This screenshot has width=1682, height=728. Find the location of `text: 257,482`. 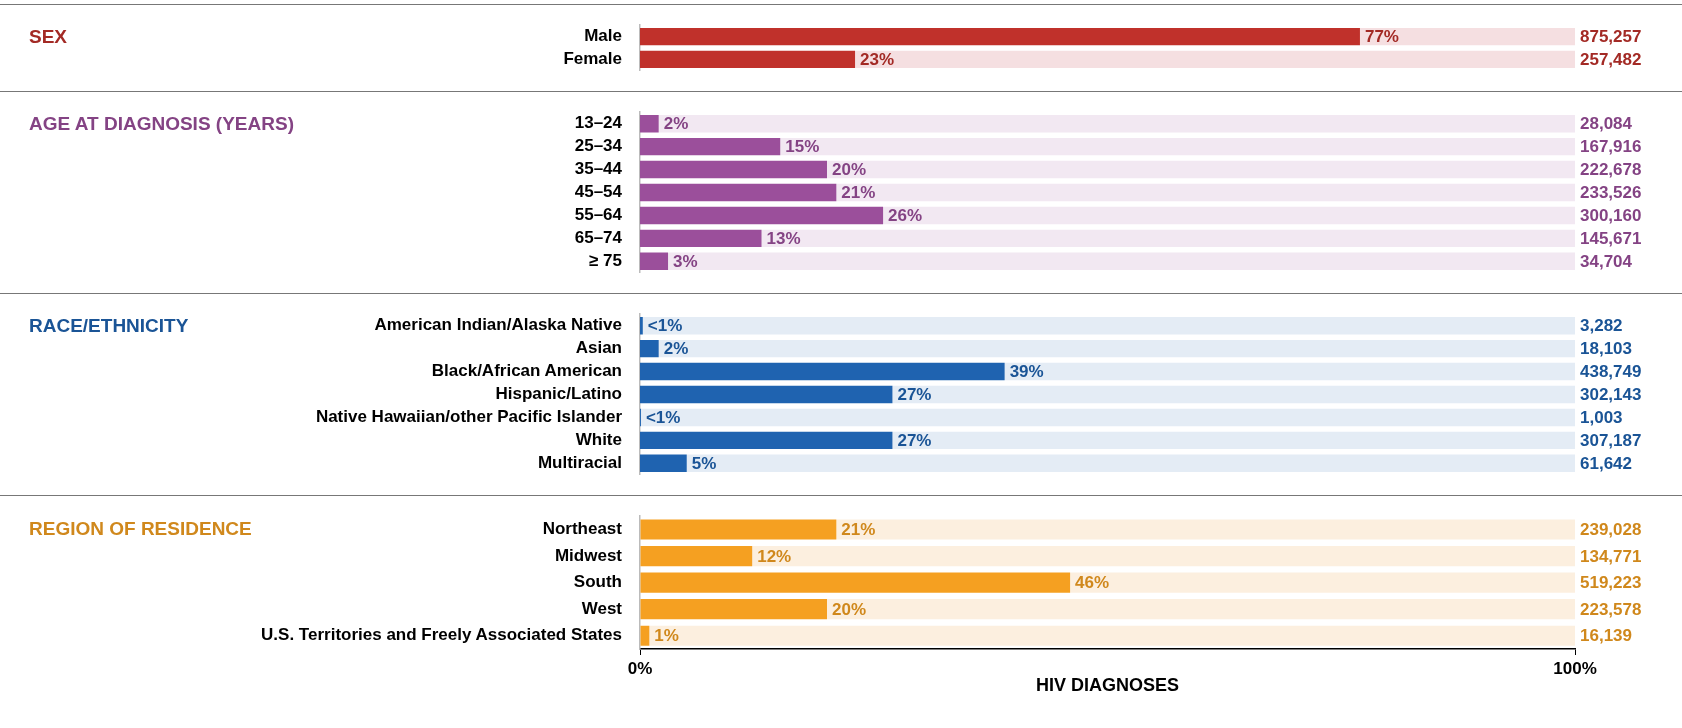

text: 257,482 is located at coordinates (1611, 60).